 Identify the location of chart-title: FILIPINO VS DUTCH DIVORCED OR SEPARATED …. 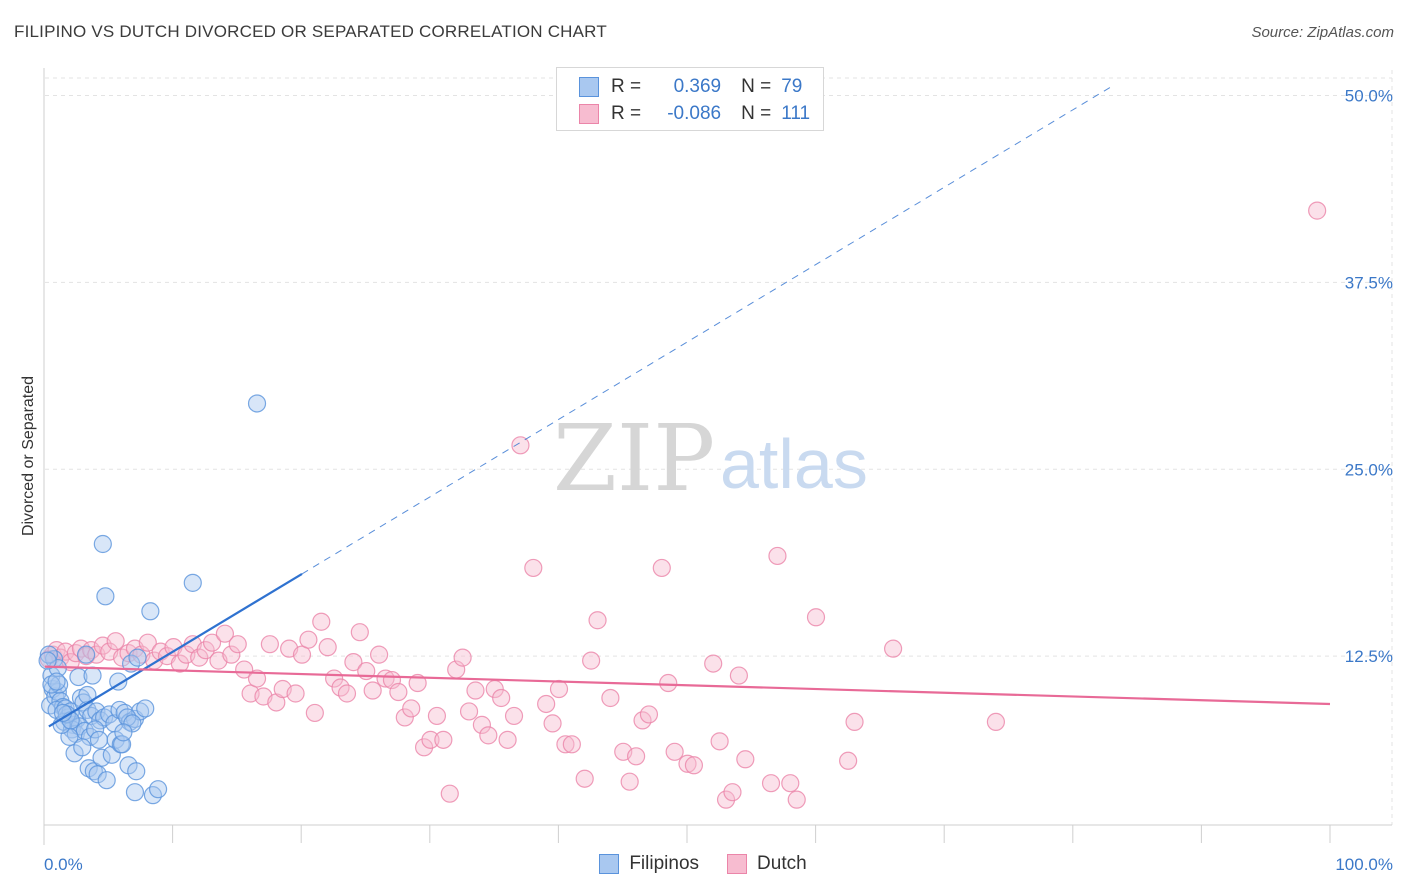
(310, 31).